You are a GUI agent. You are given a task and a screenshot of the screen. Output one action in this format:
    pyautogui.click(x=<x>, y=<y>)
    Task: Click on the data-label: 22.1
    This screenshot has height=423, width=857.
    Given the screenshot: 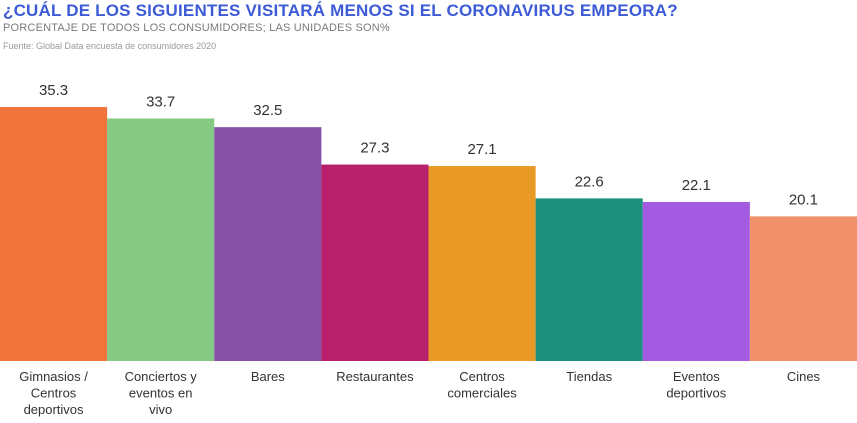 What is the action you would take?
    pyautogui.click(x=696, y=185)
    